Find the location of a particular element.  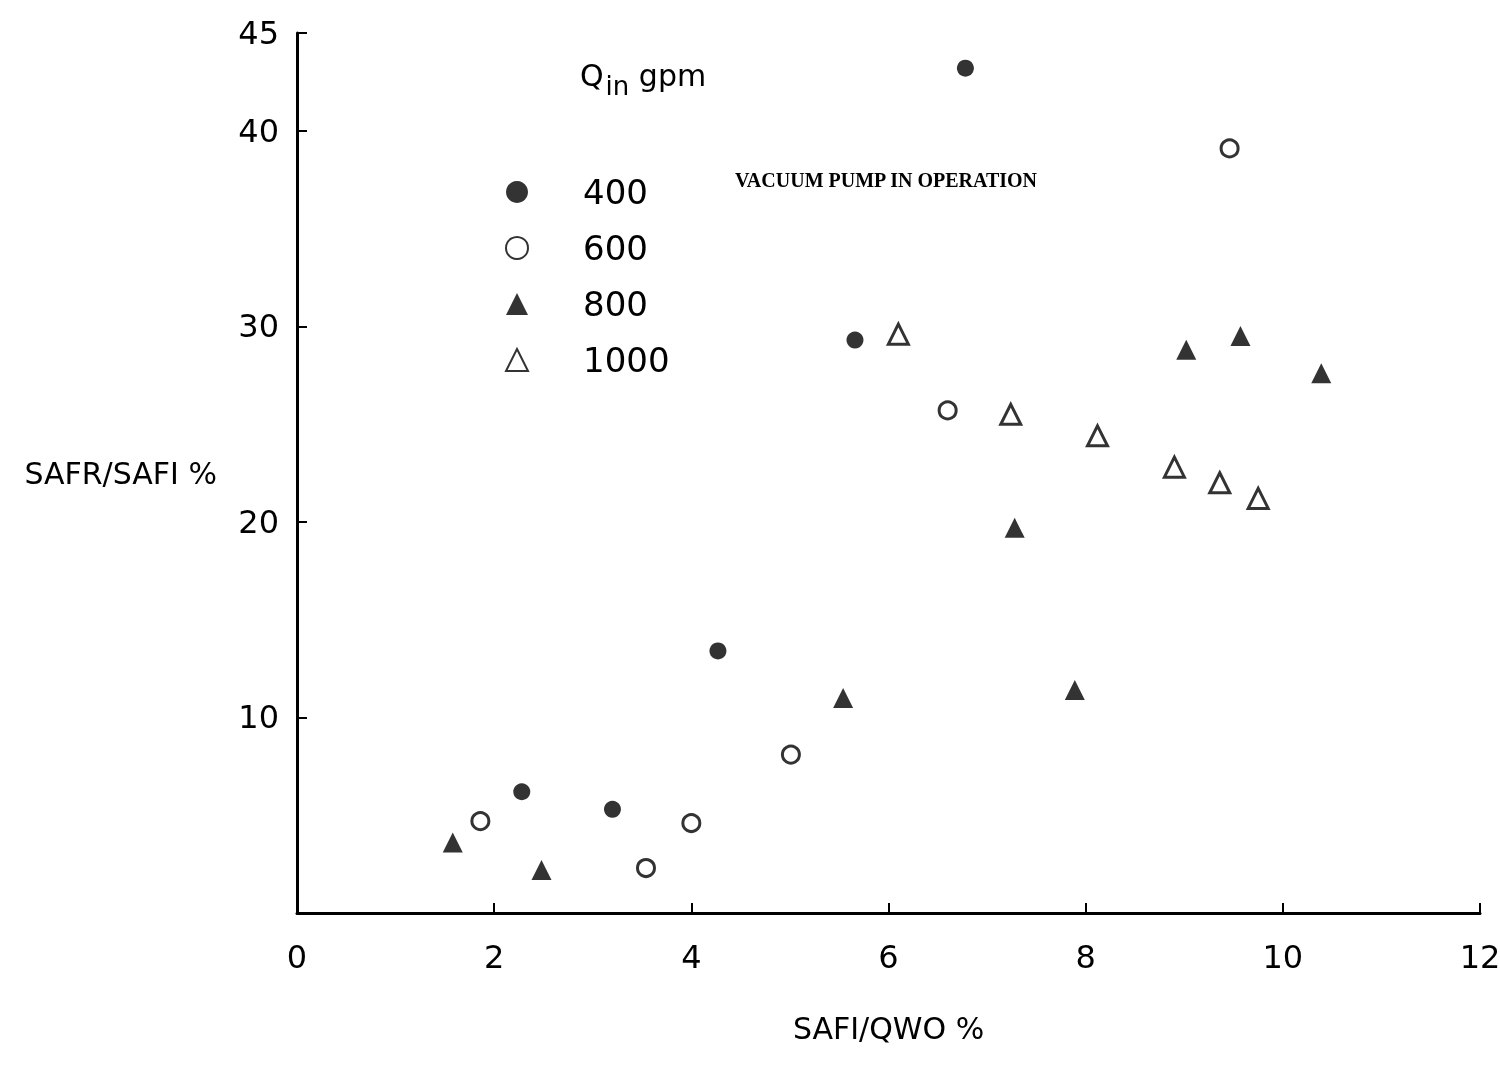

legend-label: 400 is located at coordinates (615, 192).